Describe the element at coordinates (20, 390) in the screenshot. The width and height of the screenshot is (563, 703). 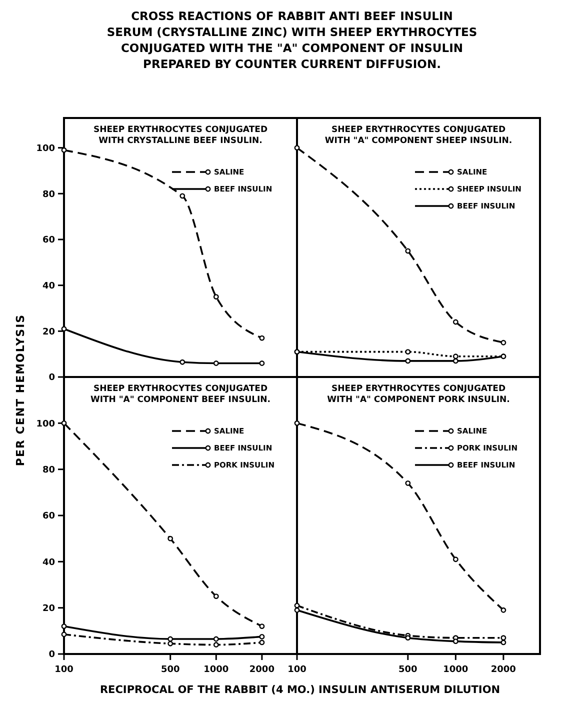
I see `y-axis-title: PER CENT HEMOLYSIS` at that location.